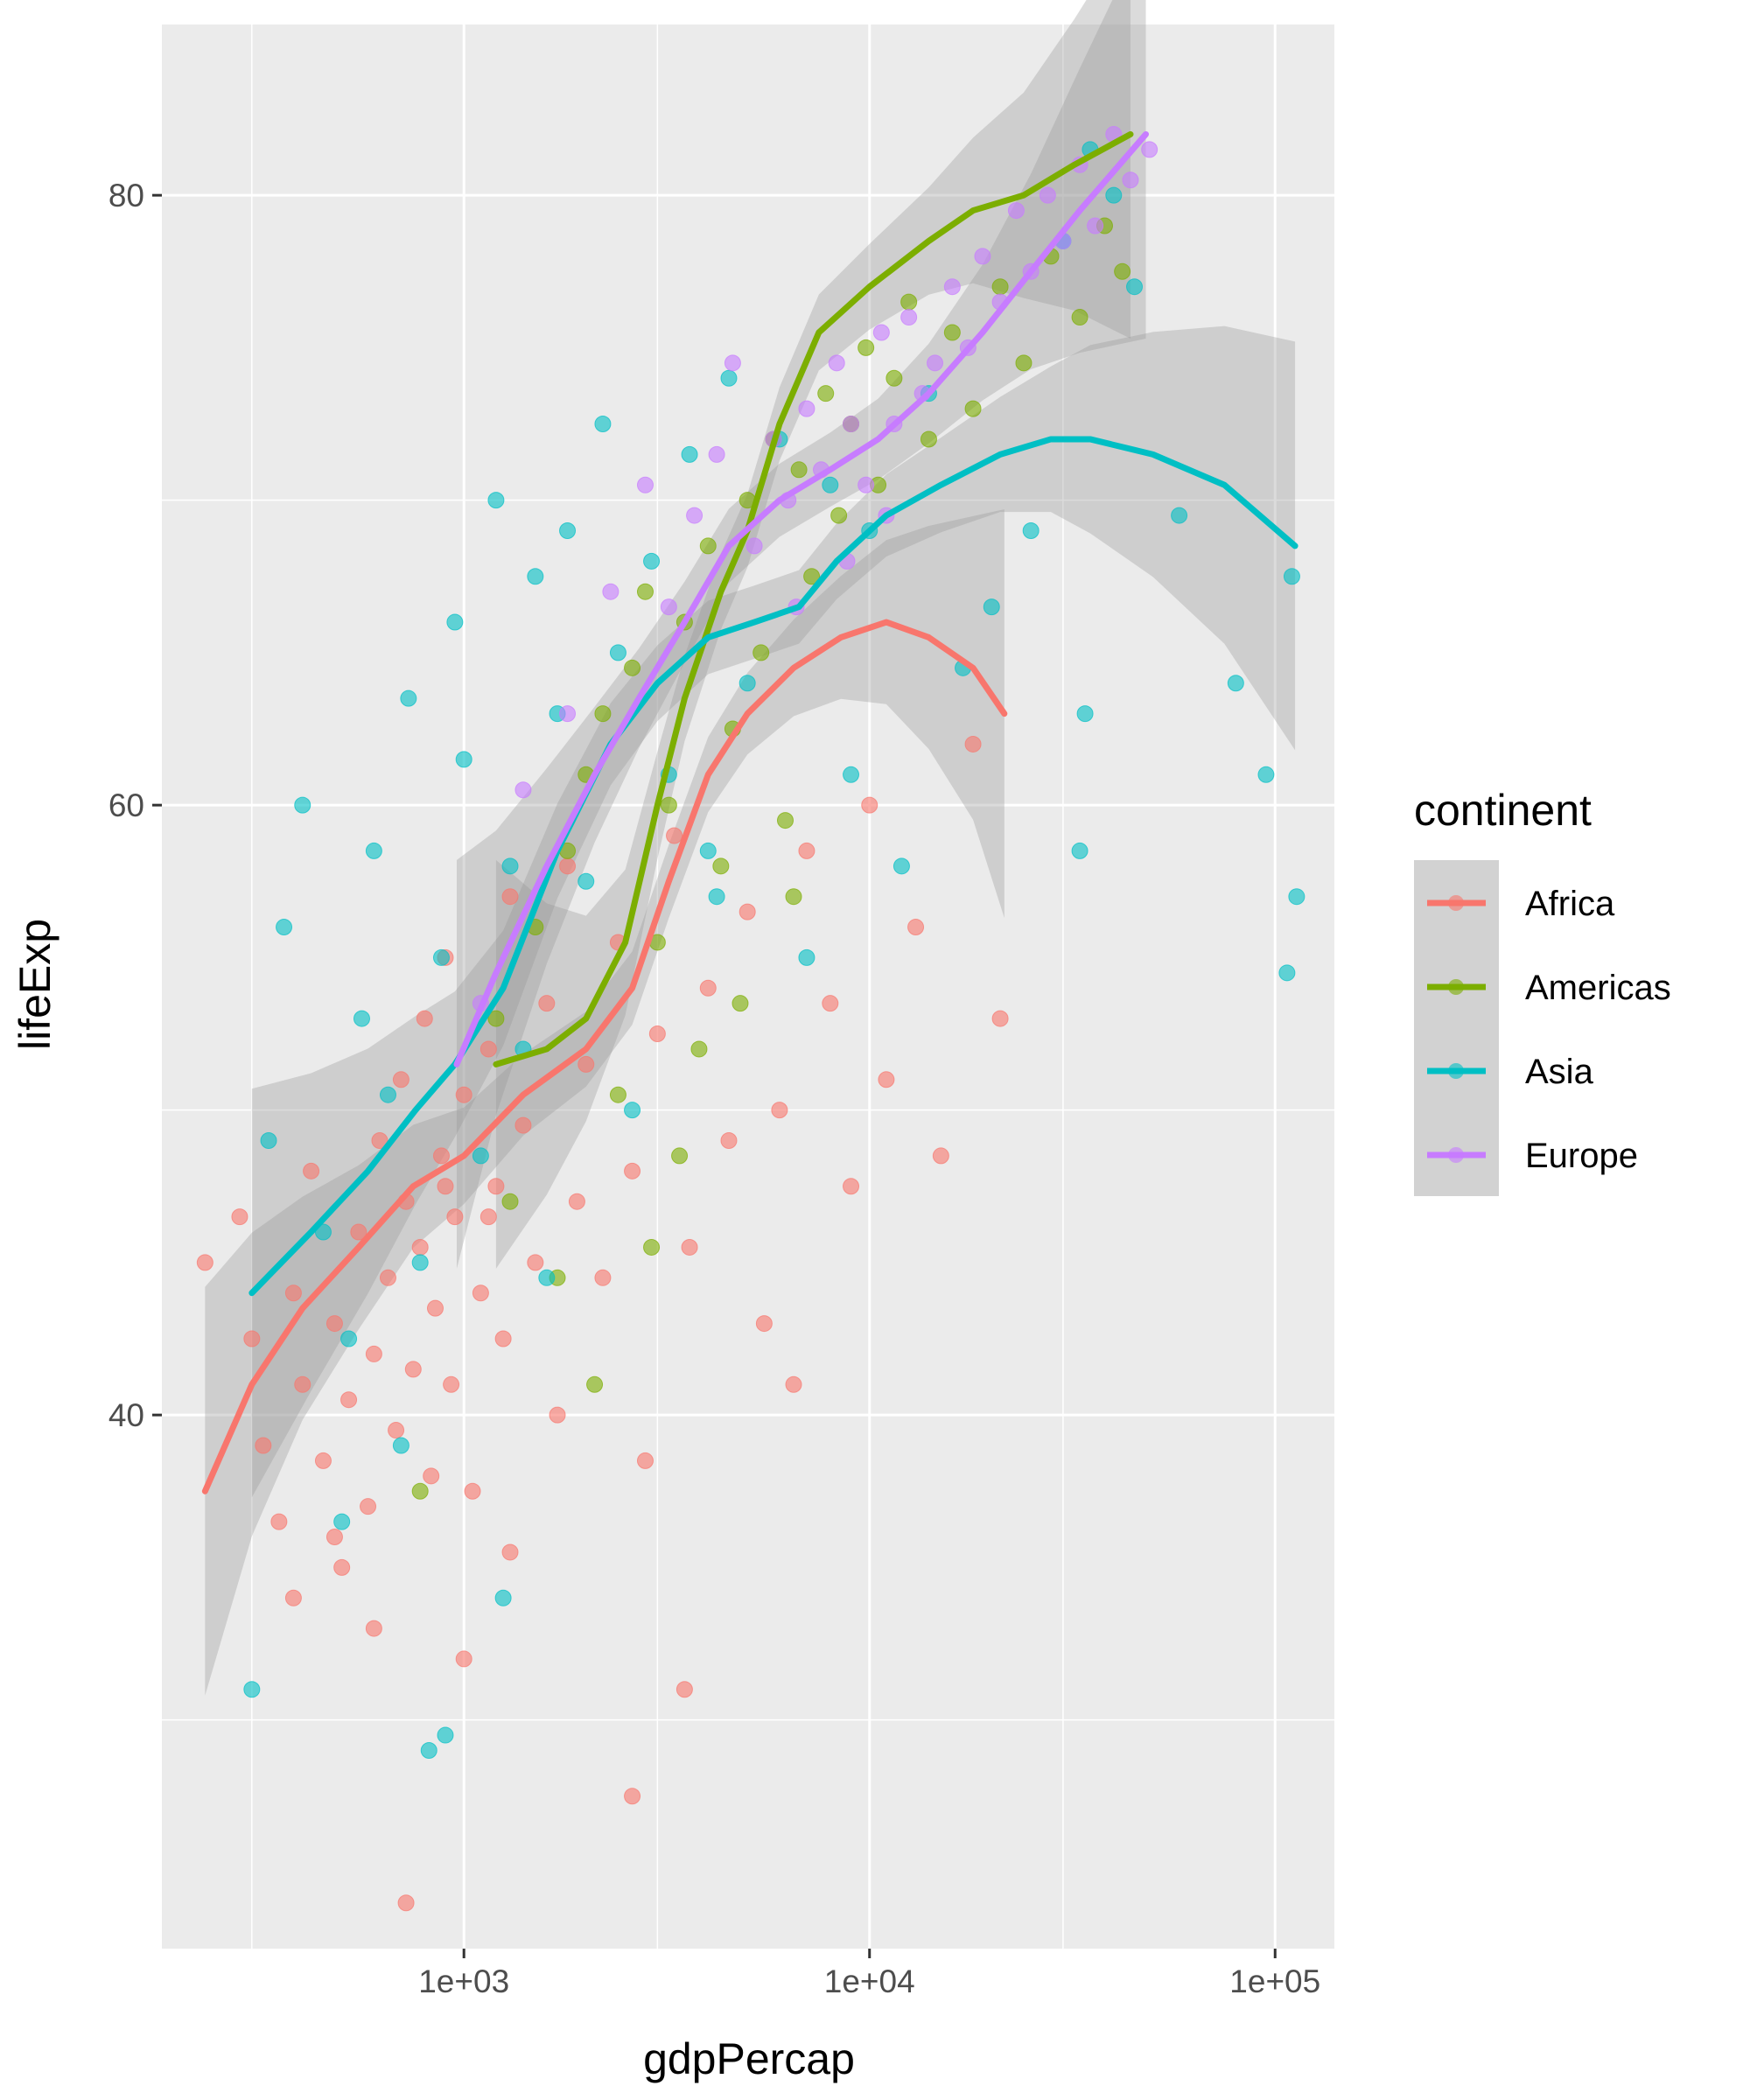  What do you see at coordinates (1570, 904) in the screenshot?
I see `legend-label-africa: Africa` at bounding box center [1570, 904].